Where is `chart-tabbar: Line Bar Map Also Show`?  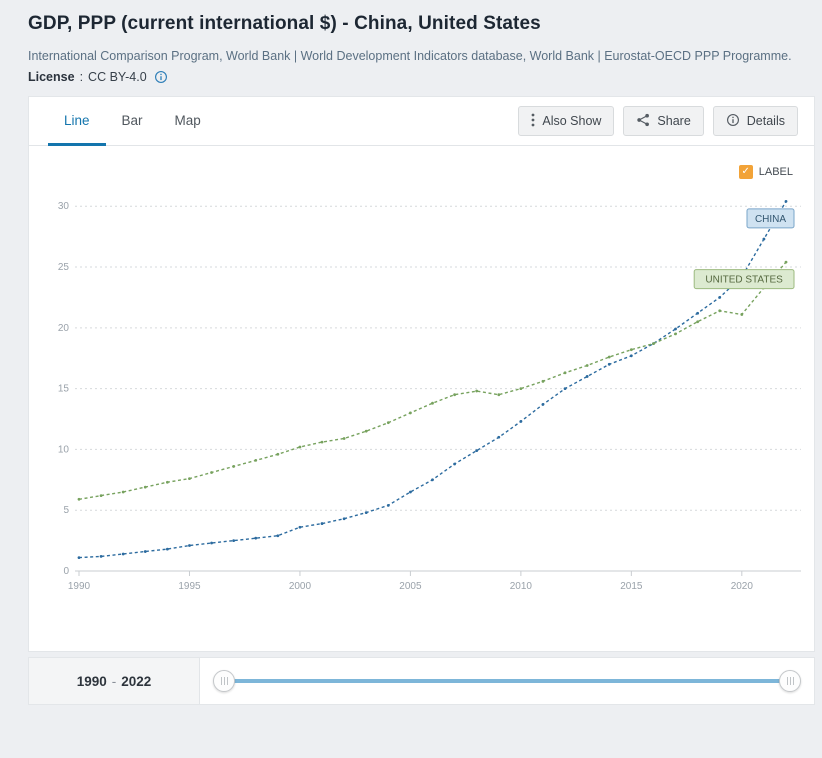 chart-tabbar: Line Bar Map Also Show is located at coordinates (421, 122).